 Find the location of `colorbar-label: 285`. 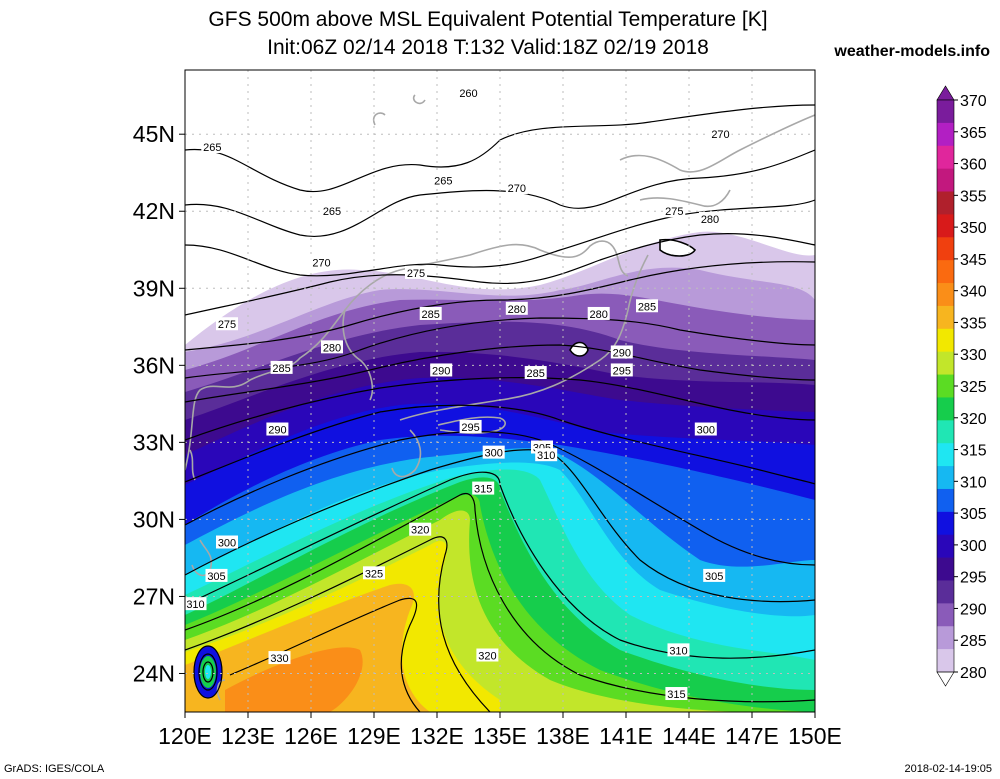

colorbar-label: 285 is located at coordinates (973, 641).